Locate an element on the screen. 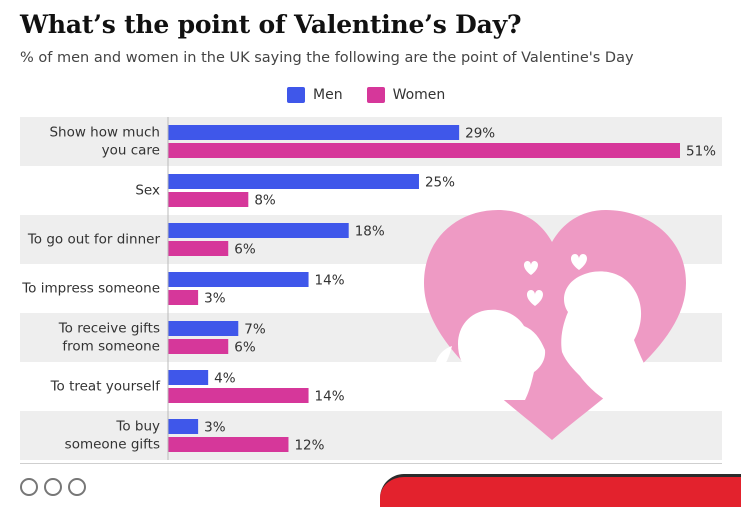 Image resolution: width=741 pixels, height=507 pixels. category-label: To buy is located at coordinates (137, 427).